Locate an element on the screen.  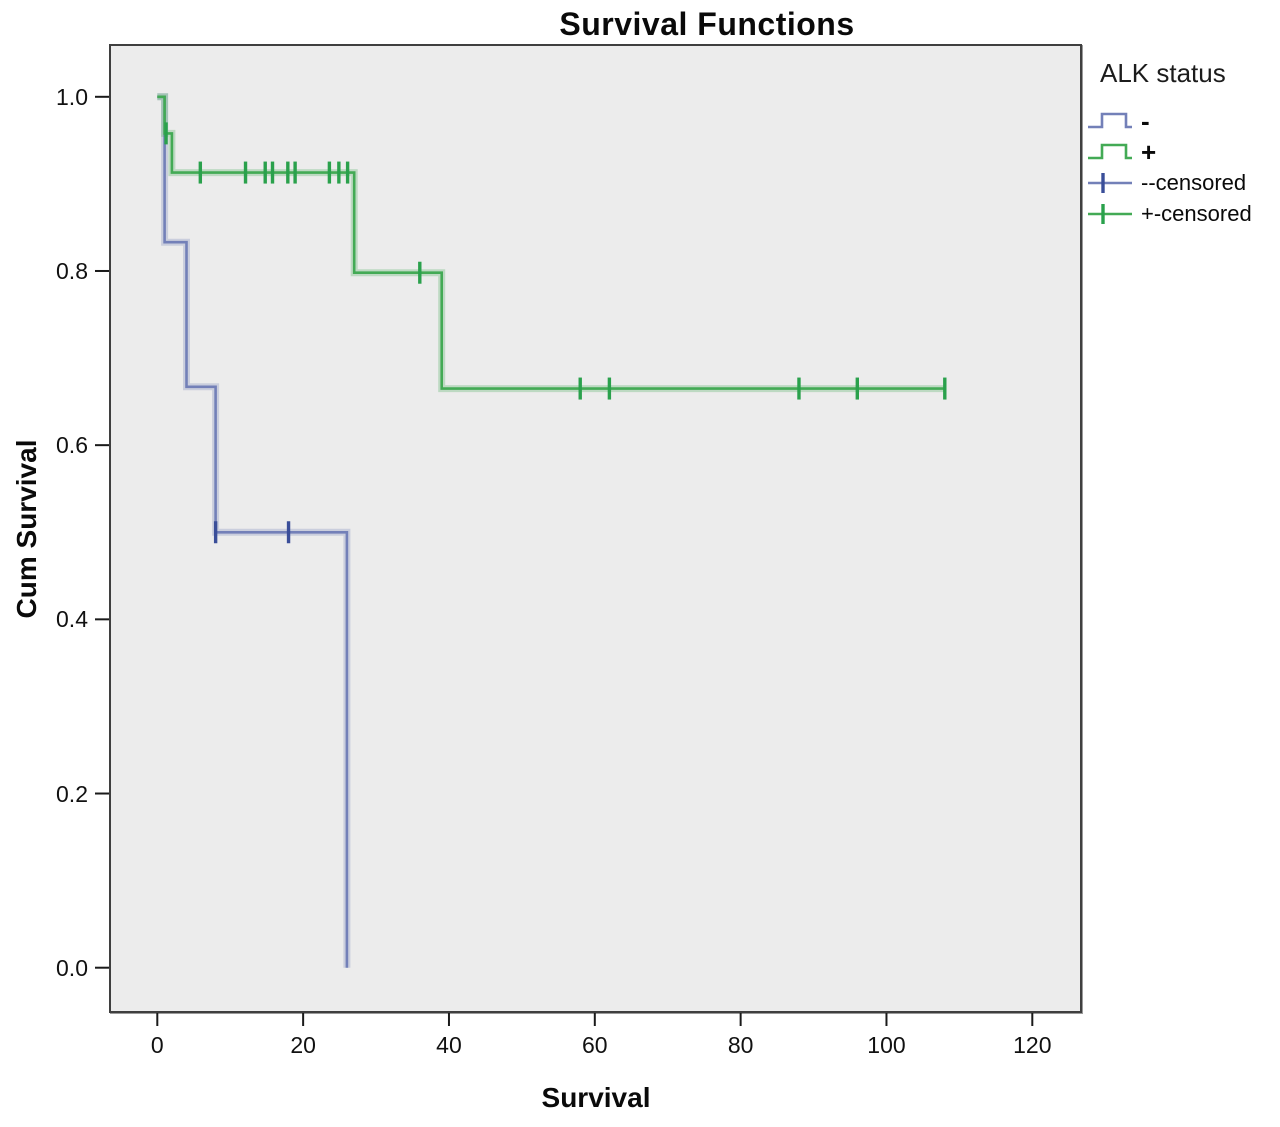
legend-label: + is located at coordinates (1149, 151).